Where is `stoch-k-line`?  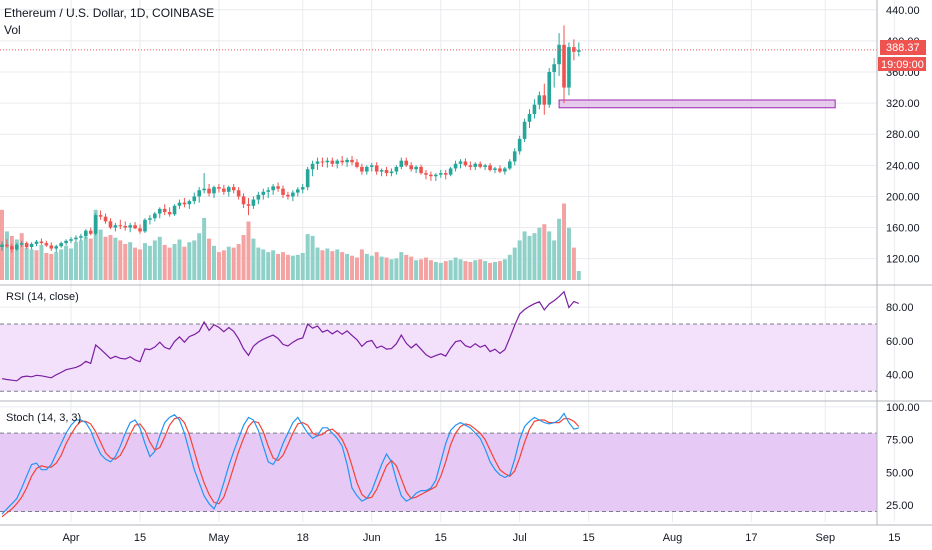 stoch-k-line is located at coordinates (290, 463).